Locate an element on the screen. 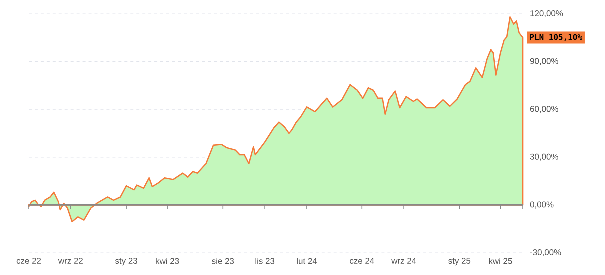  y-tick-label: 60,00% is located at coordinates (544, 110).